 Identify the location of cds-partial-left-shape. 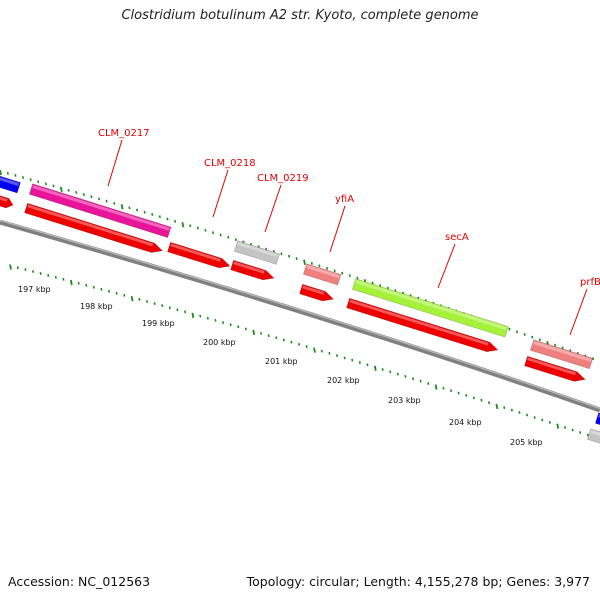
(7, 202).